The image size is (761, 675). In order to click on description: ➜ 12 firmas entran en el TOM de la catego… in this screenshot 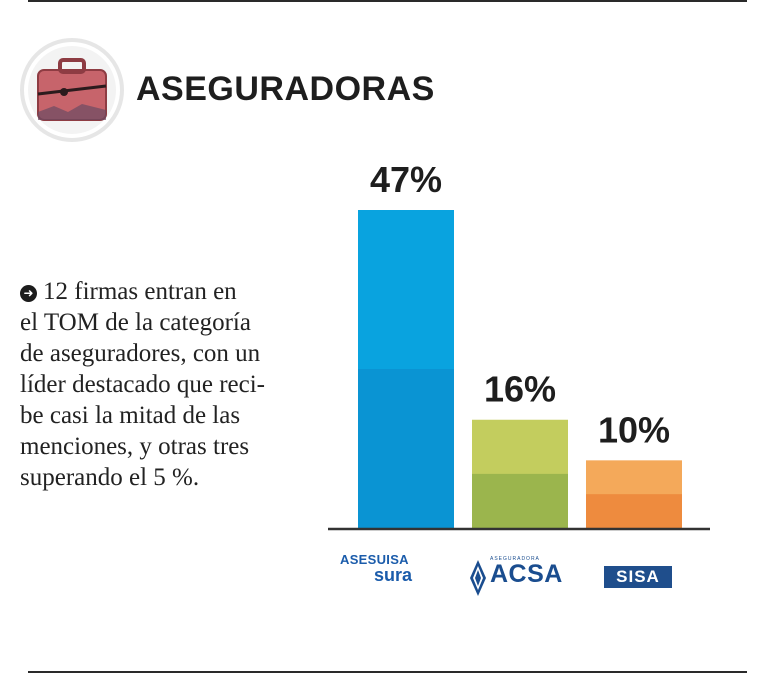, I will do `click(175, 384)`.